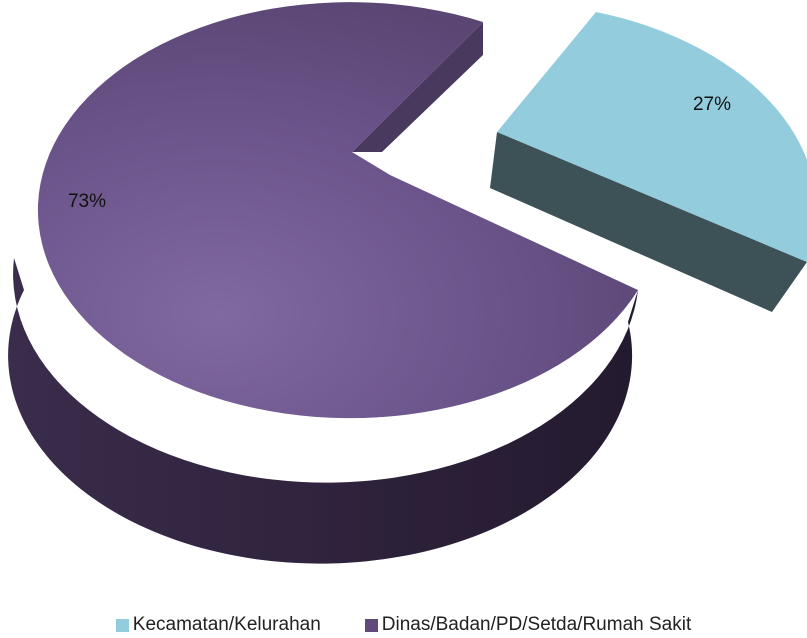 The width and height of the screenshot is (807, 638). I want to click on legend-label-dinas: Dinas/Badan/PD/Setda/Rumah Sakit, so click(536, 624).